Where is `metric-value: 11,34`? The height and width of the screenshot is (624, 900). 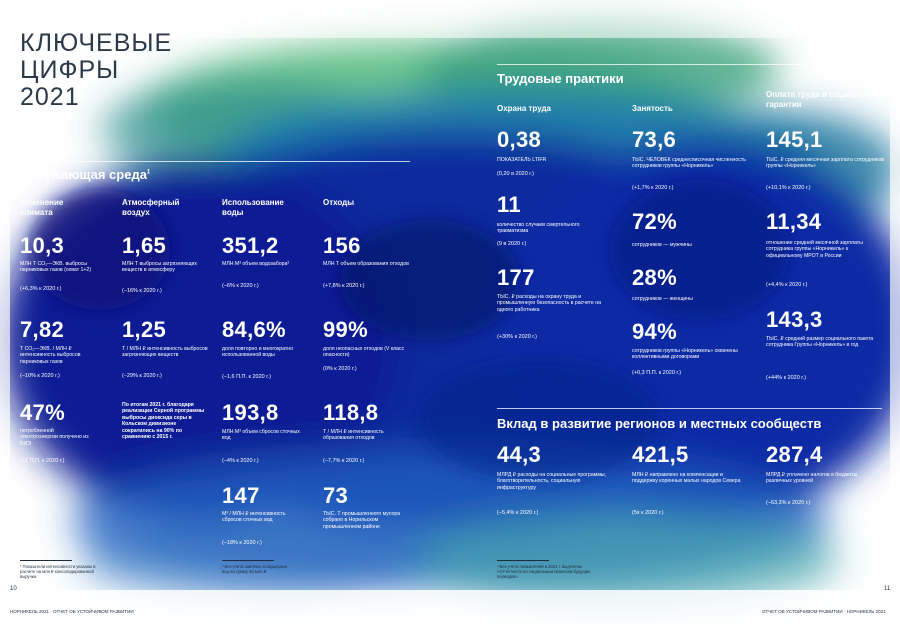 metric-value: 11,34 is located at coordinates (794, 221).